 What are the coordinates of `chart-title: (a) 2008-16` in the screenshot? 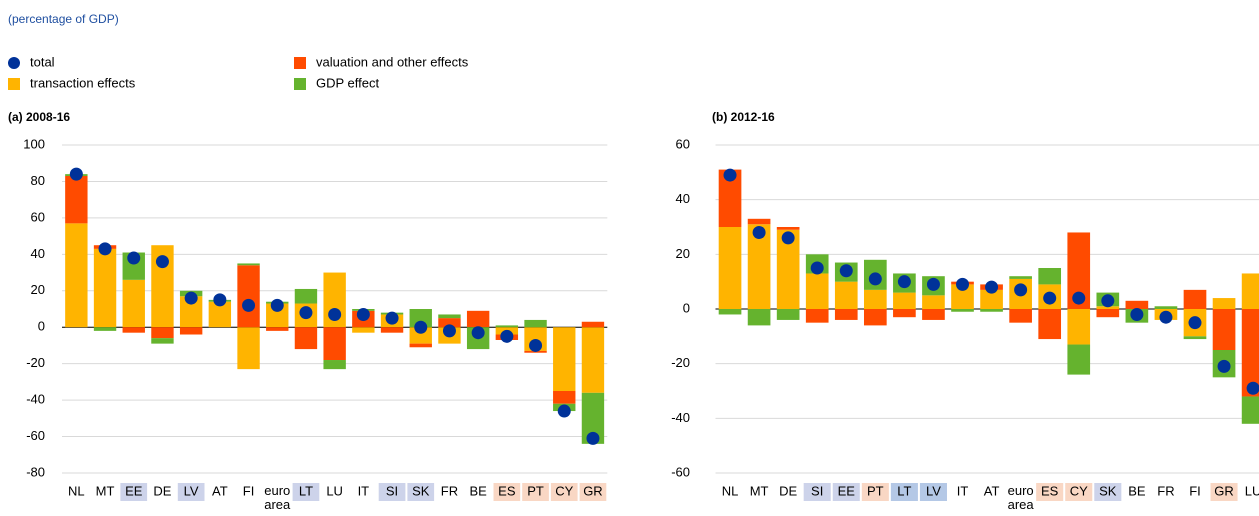 It's located at (39, 117).